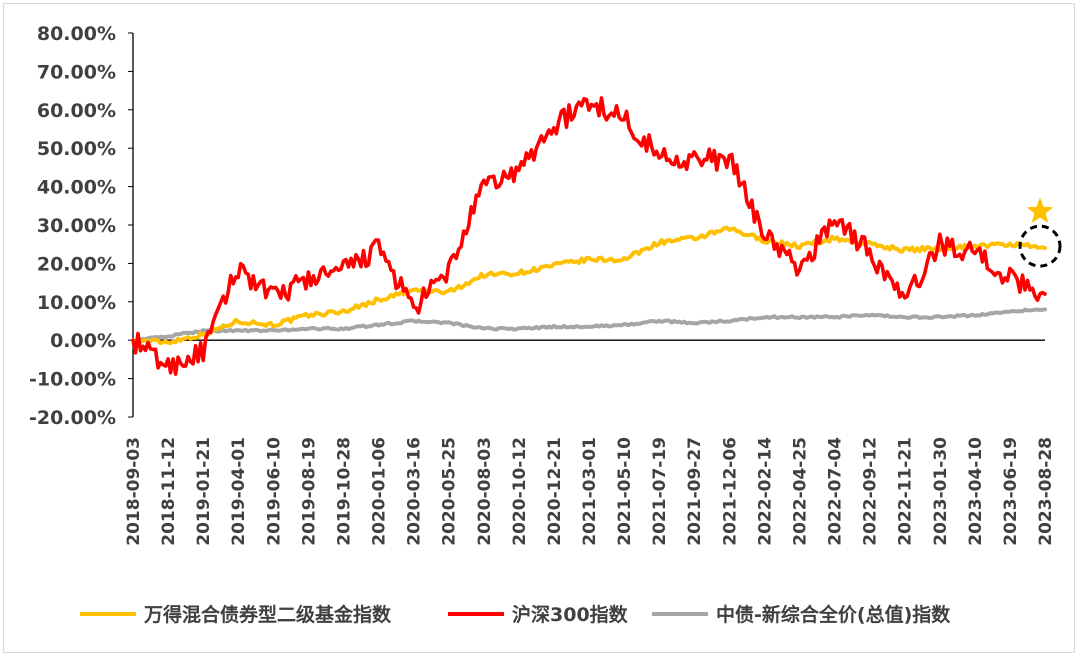 The height and width of the screenshot is (658, 1080). What do you see at coordinates (76, 34) in the screenshot?
I see `y-tick-label: 80.00%` at bounding box center [76, 34].